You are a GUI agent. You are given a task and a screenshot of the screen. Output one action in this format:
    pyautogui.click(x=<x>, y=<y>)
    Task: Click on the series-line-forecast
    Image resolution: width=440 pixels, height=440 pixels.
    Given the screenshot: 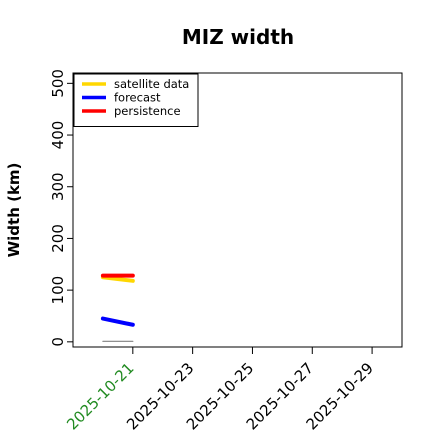 What is the action you would take?
    pyautogui.click(x=117, y=321)
    